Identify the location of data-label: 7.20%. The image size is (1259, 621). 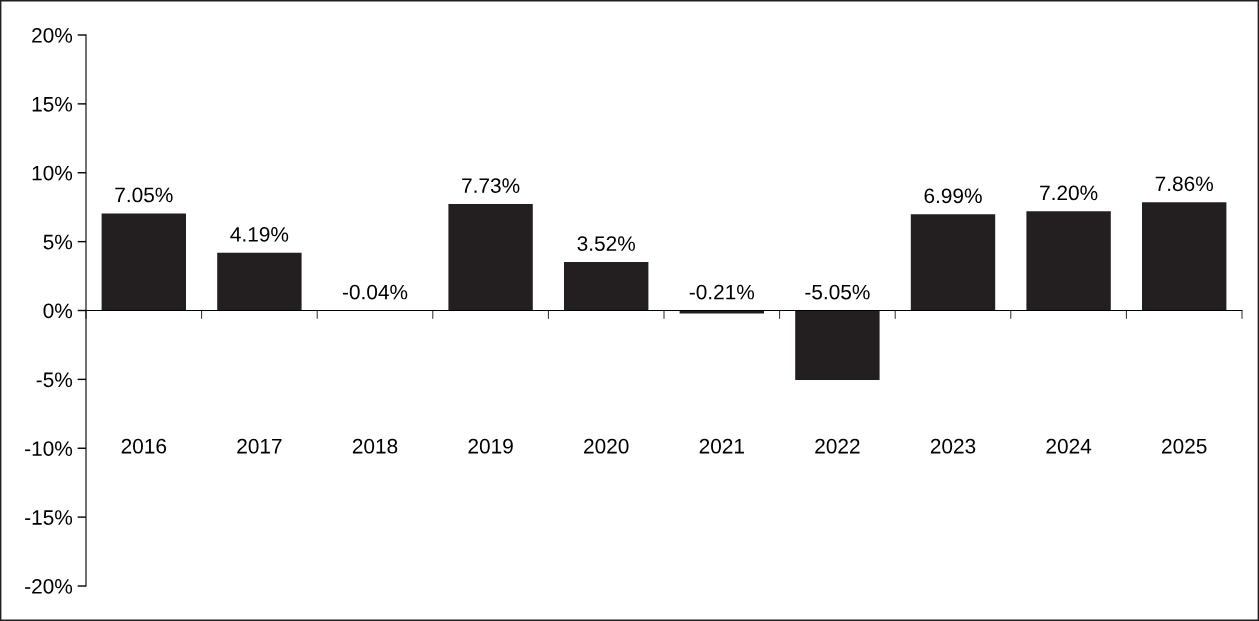
(1069, 193).